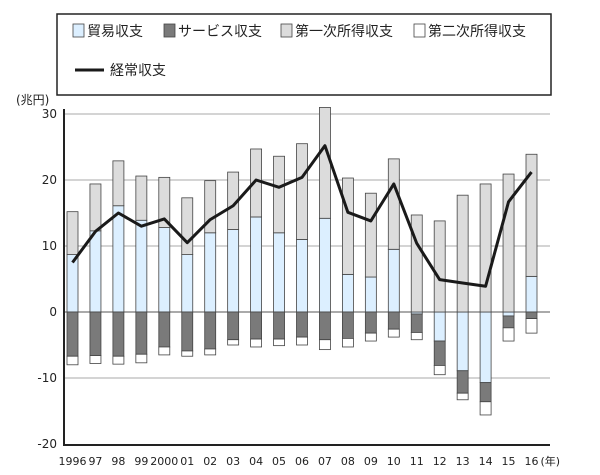 The image size is (600, 475). Describe the element at coordinates (210, 461) in the screenshot. I see `x-tick-label: 02` at that location.